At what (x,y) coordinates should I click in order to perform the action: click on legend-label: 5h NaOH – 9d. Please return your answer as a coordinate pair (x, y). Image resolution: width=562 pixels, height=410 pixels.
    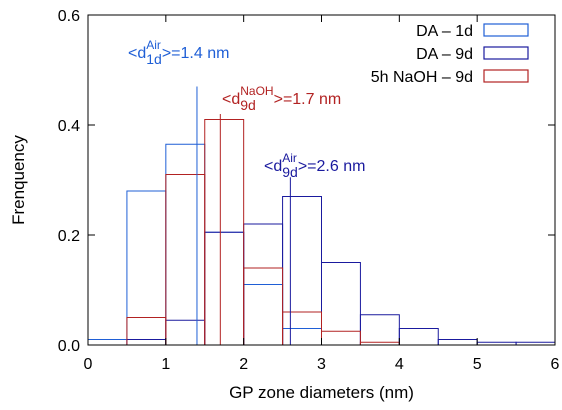
    Looking at the image, I should click on (422, 77).